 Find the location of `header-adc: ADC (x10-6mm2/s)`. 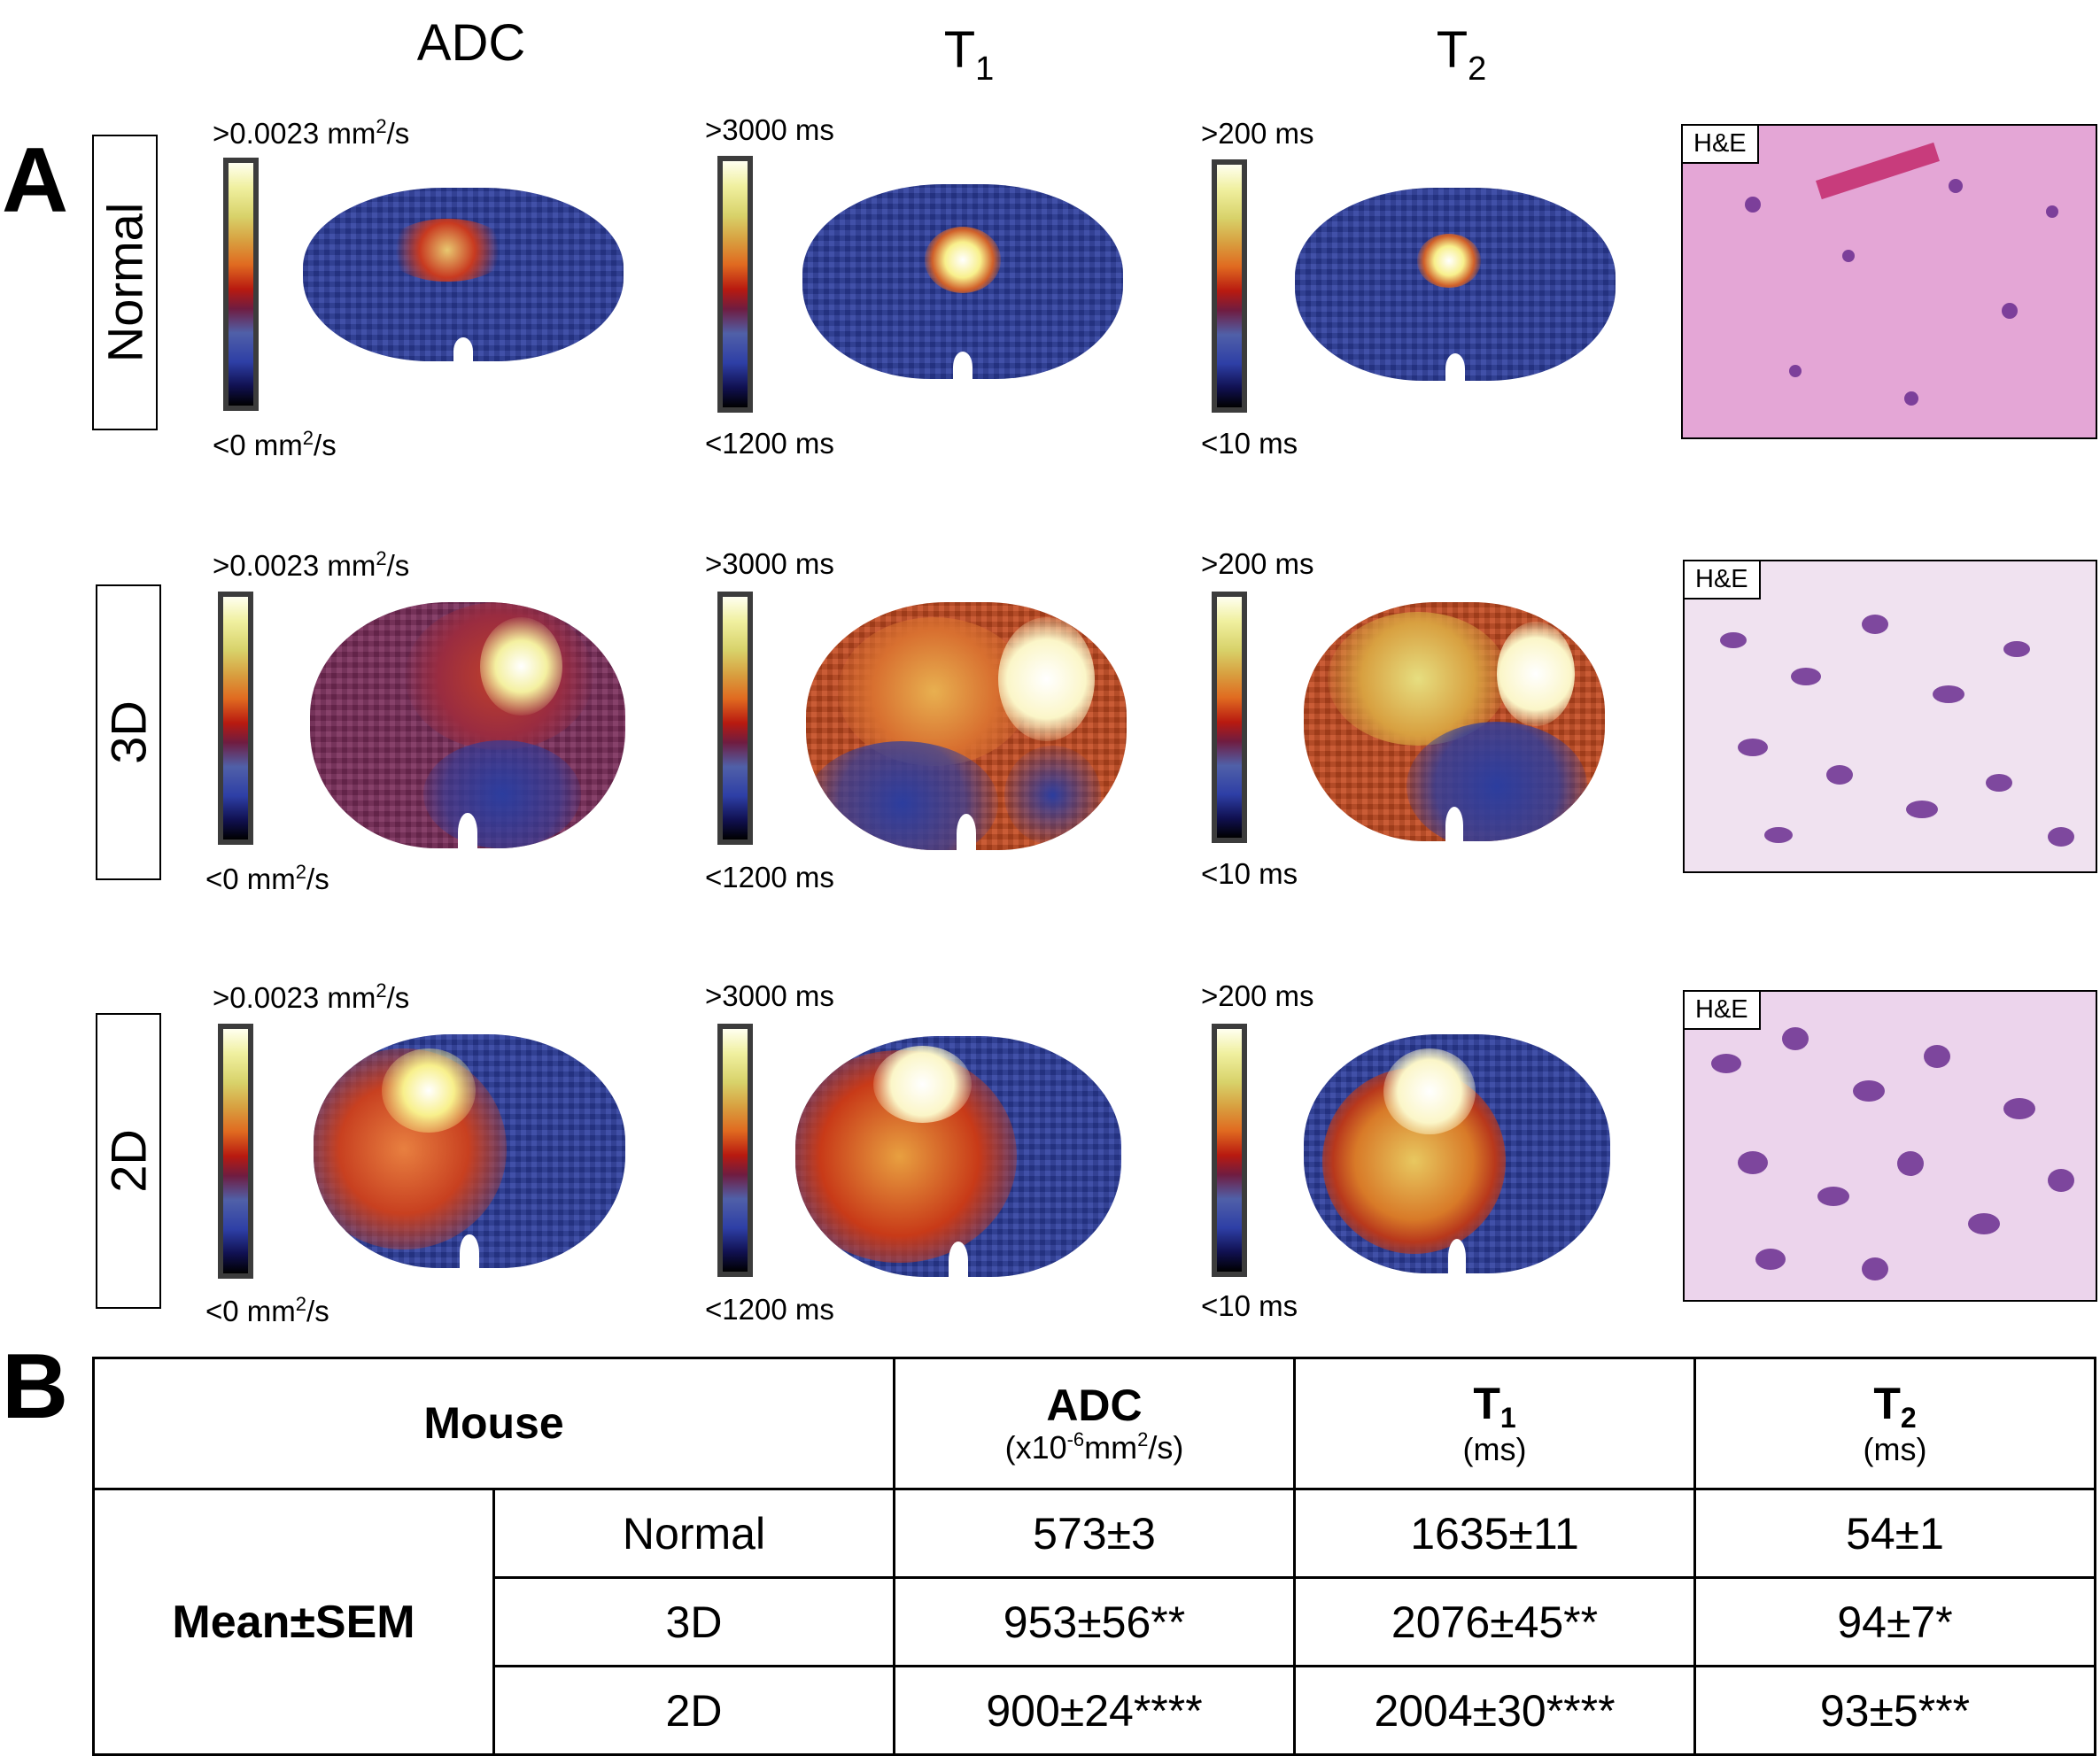

header-adc: ADC (x10-6mm2/s) is located at coordinates (1094, 1423).